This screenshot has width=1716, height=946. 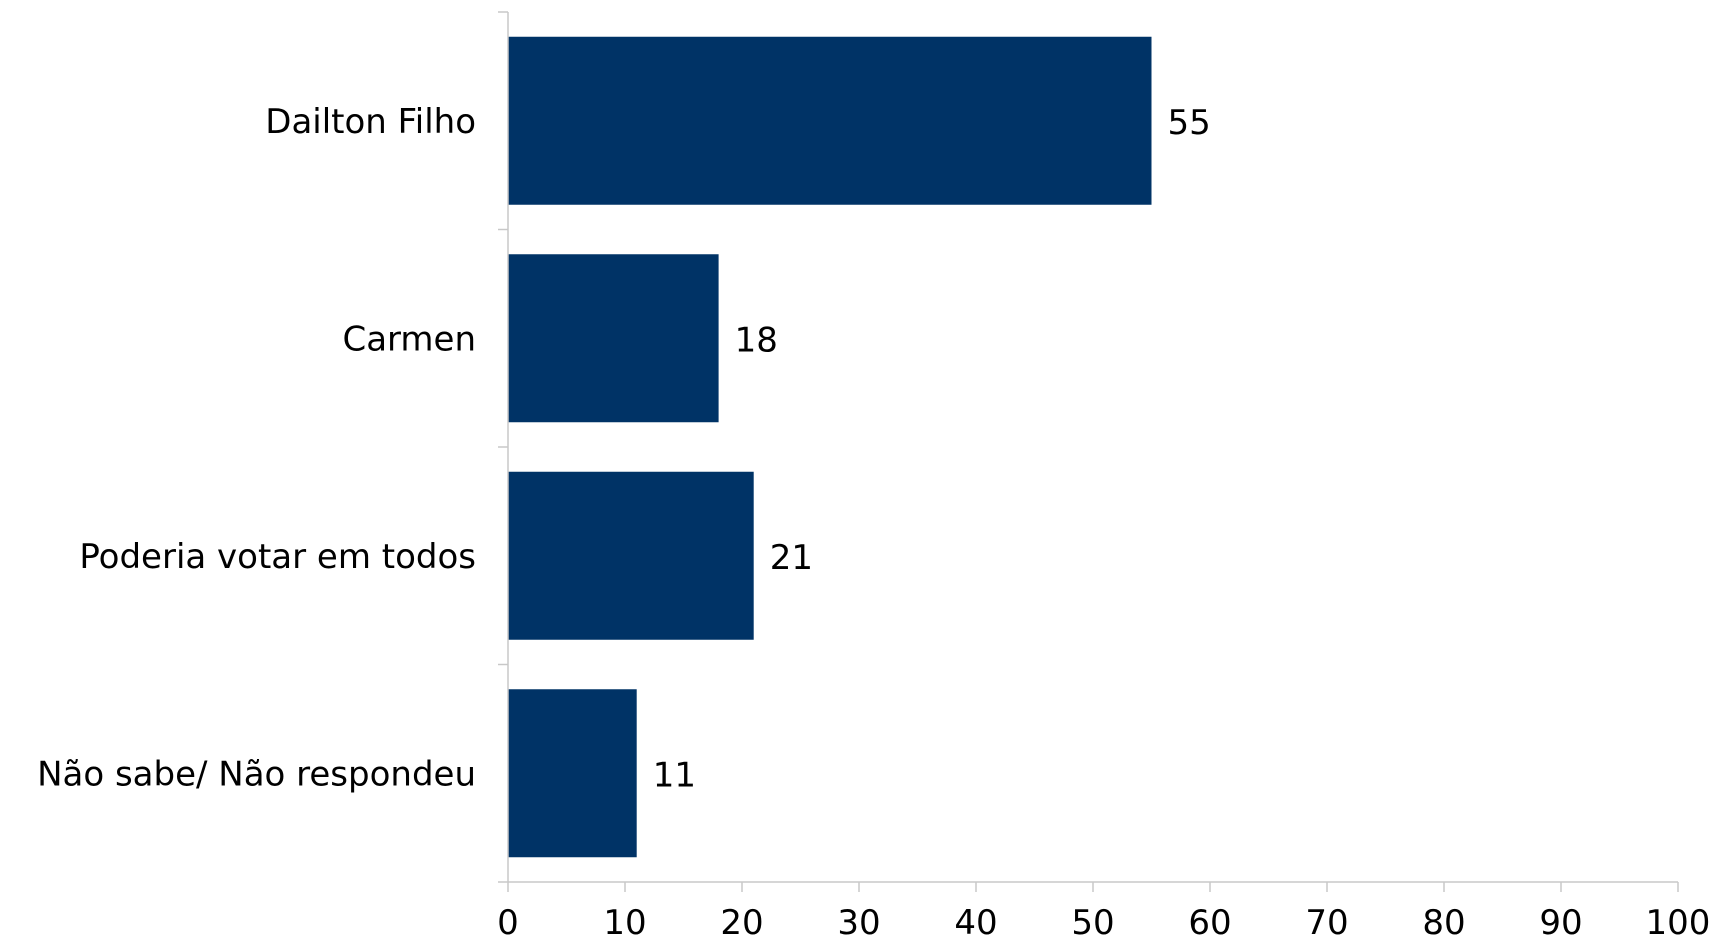 I want to click on x-tick-label: 90, so click(x=1560, y=923).